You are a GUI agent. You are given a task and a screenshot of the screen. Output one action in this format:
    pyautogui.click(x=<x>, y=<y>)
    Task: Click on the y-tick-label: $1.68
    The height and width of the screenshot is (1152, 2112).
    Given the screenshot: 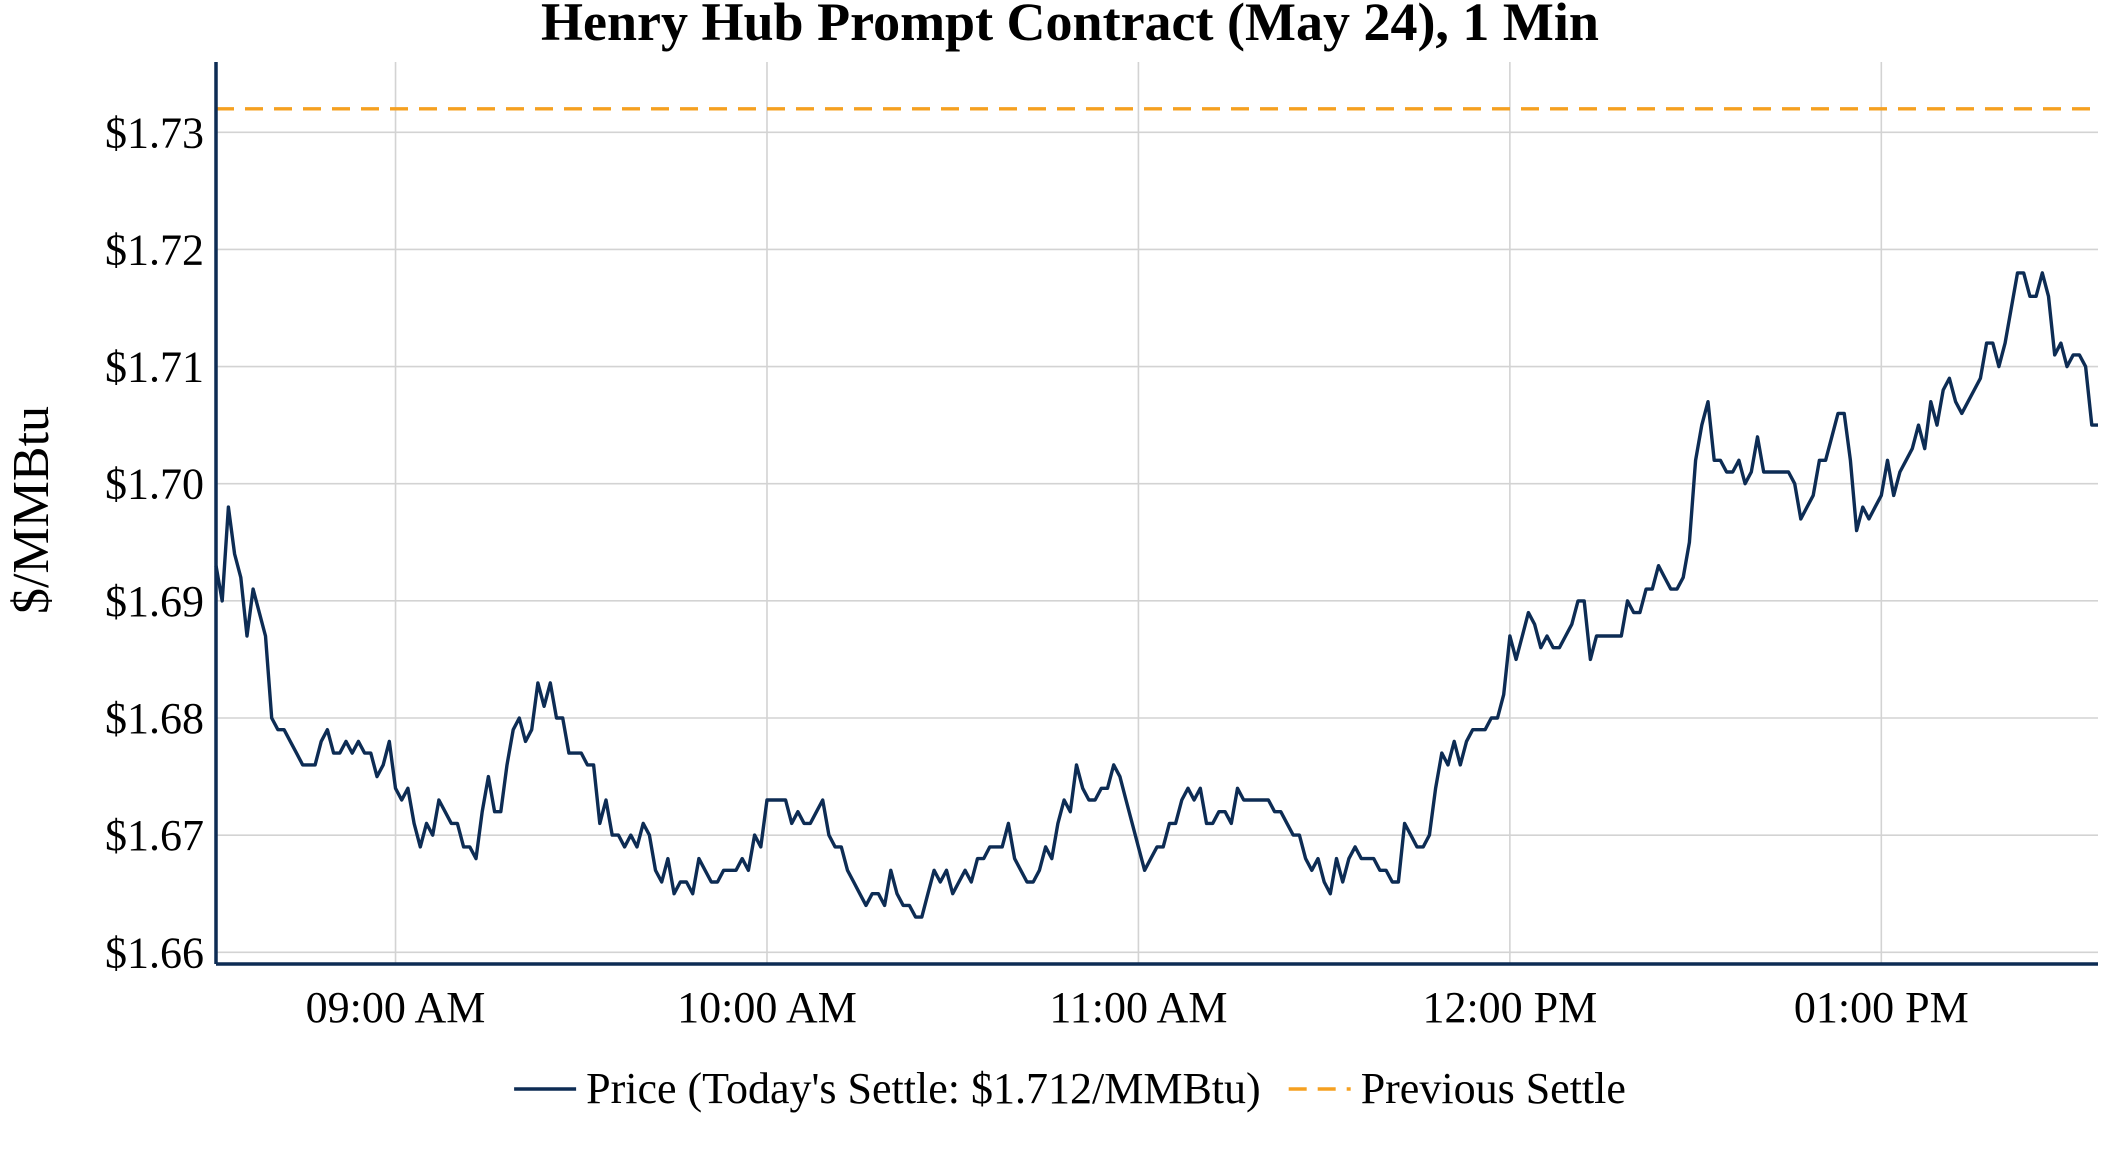 What is the action you would take?
    pyautogui.click(x=154, y=718)
    